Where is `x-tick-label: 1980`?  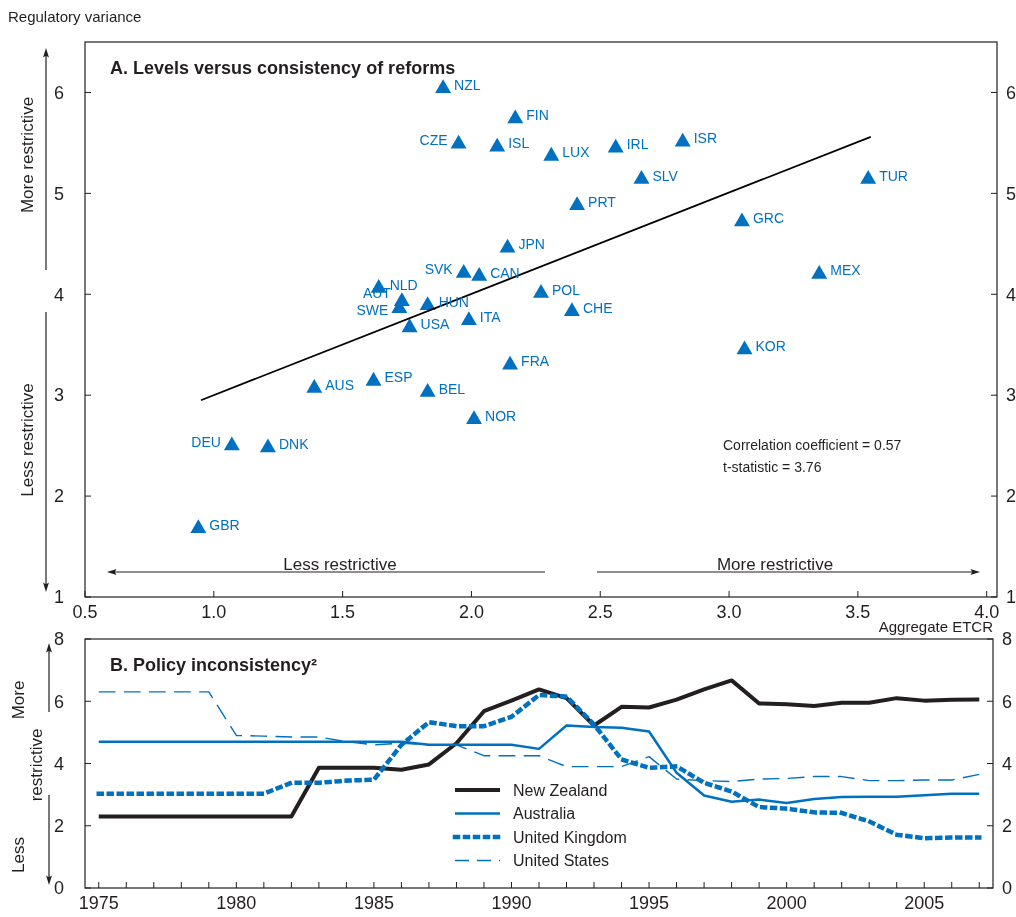
x-tick-label: 1980 is located at coordinates (236, 903).